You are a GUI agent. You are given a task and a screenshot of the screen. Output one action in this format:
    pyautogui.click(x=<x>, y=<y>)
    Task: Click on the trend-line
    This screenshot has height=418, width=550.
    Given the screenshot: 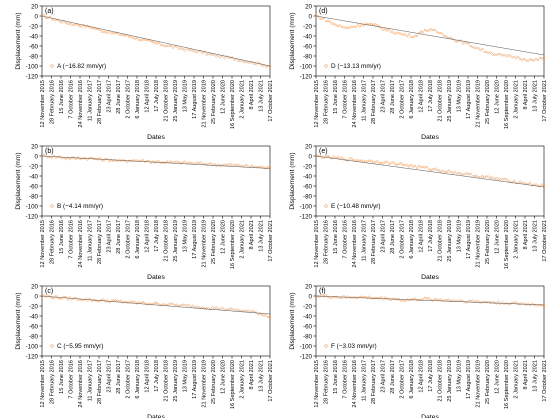 What is the action you would take?
    pyautogui.click(x=430, y=300)
    